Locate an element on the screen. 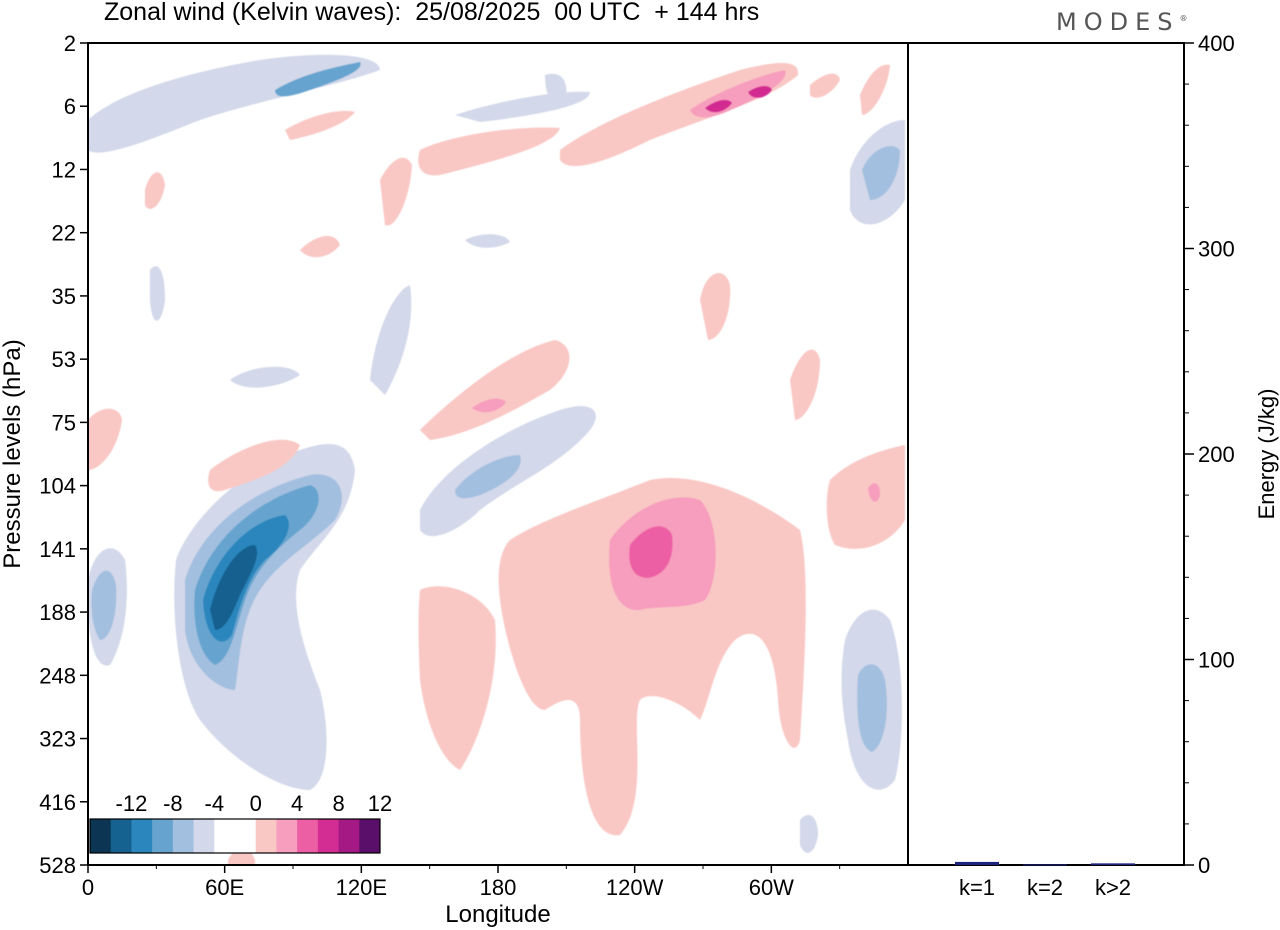 The height and width of the screenshot is (930, 1280). brand-text: MODES is located at coordinates (1118, 22).